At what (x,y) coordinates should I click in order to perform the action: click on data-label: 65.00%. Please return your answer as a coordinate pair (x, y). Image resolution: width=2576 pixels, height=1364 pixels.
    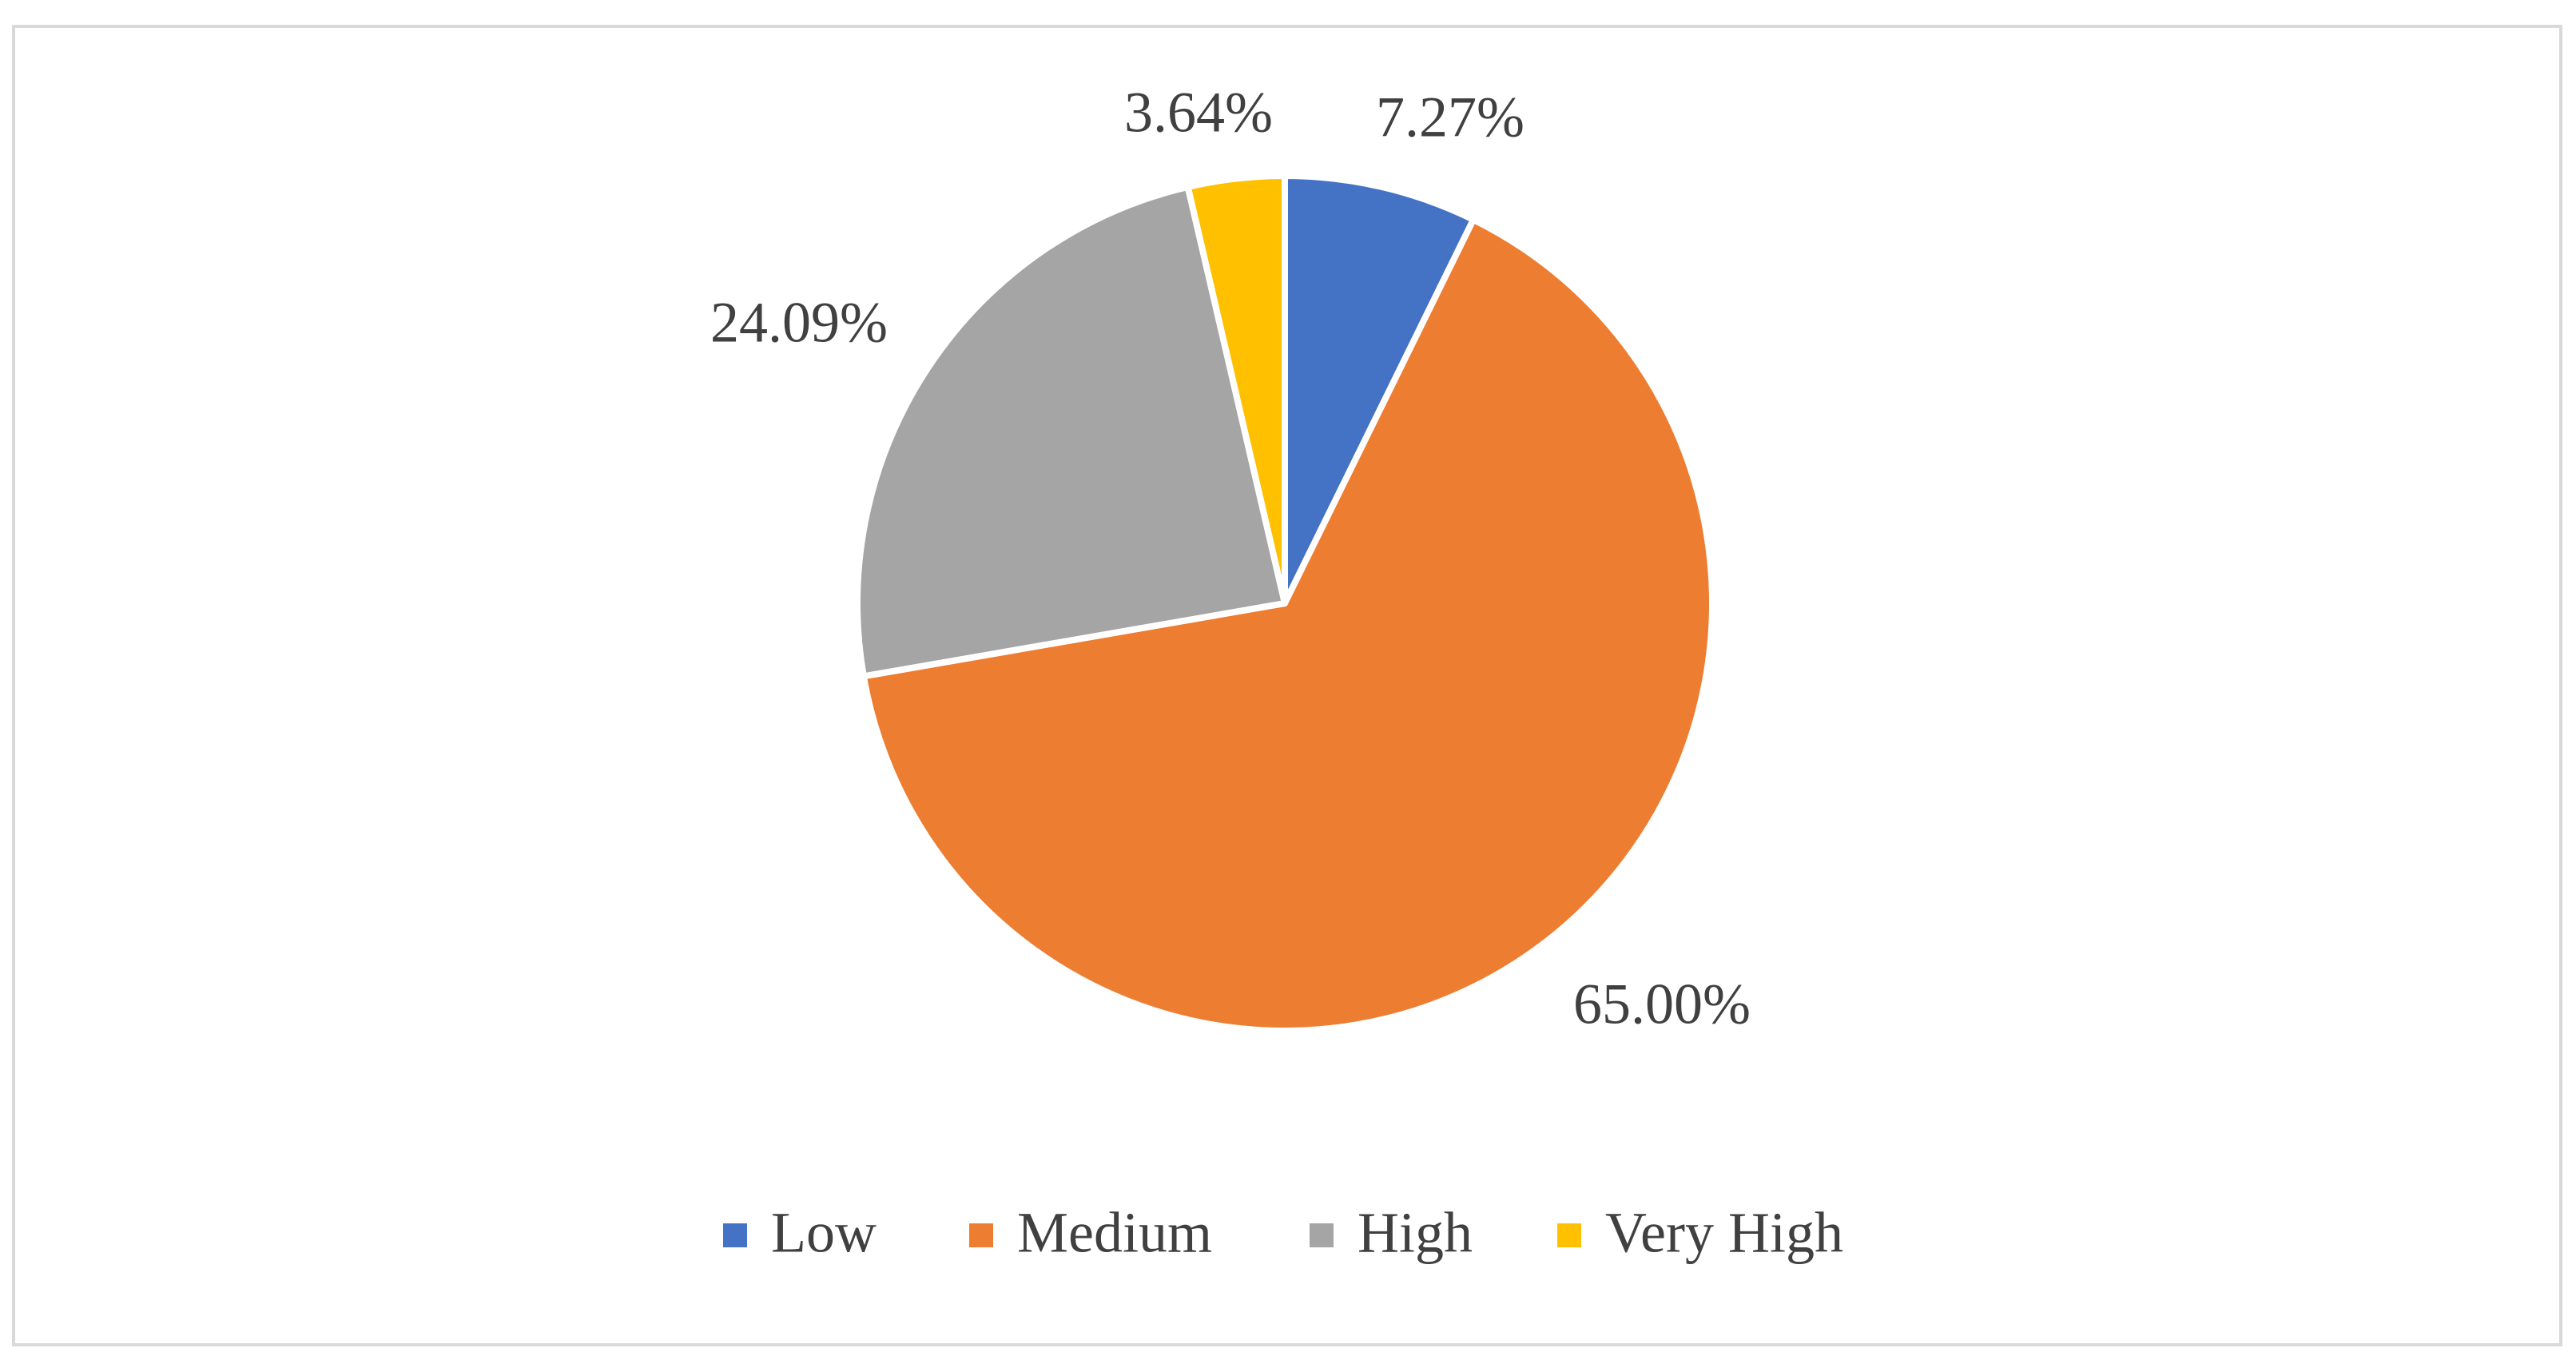
    Looking at the image, I should click on (1662, 1004).